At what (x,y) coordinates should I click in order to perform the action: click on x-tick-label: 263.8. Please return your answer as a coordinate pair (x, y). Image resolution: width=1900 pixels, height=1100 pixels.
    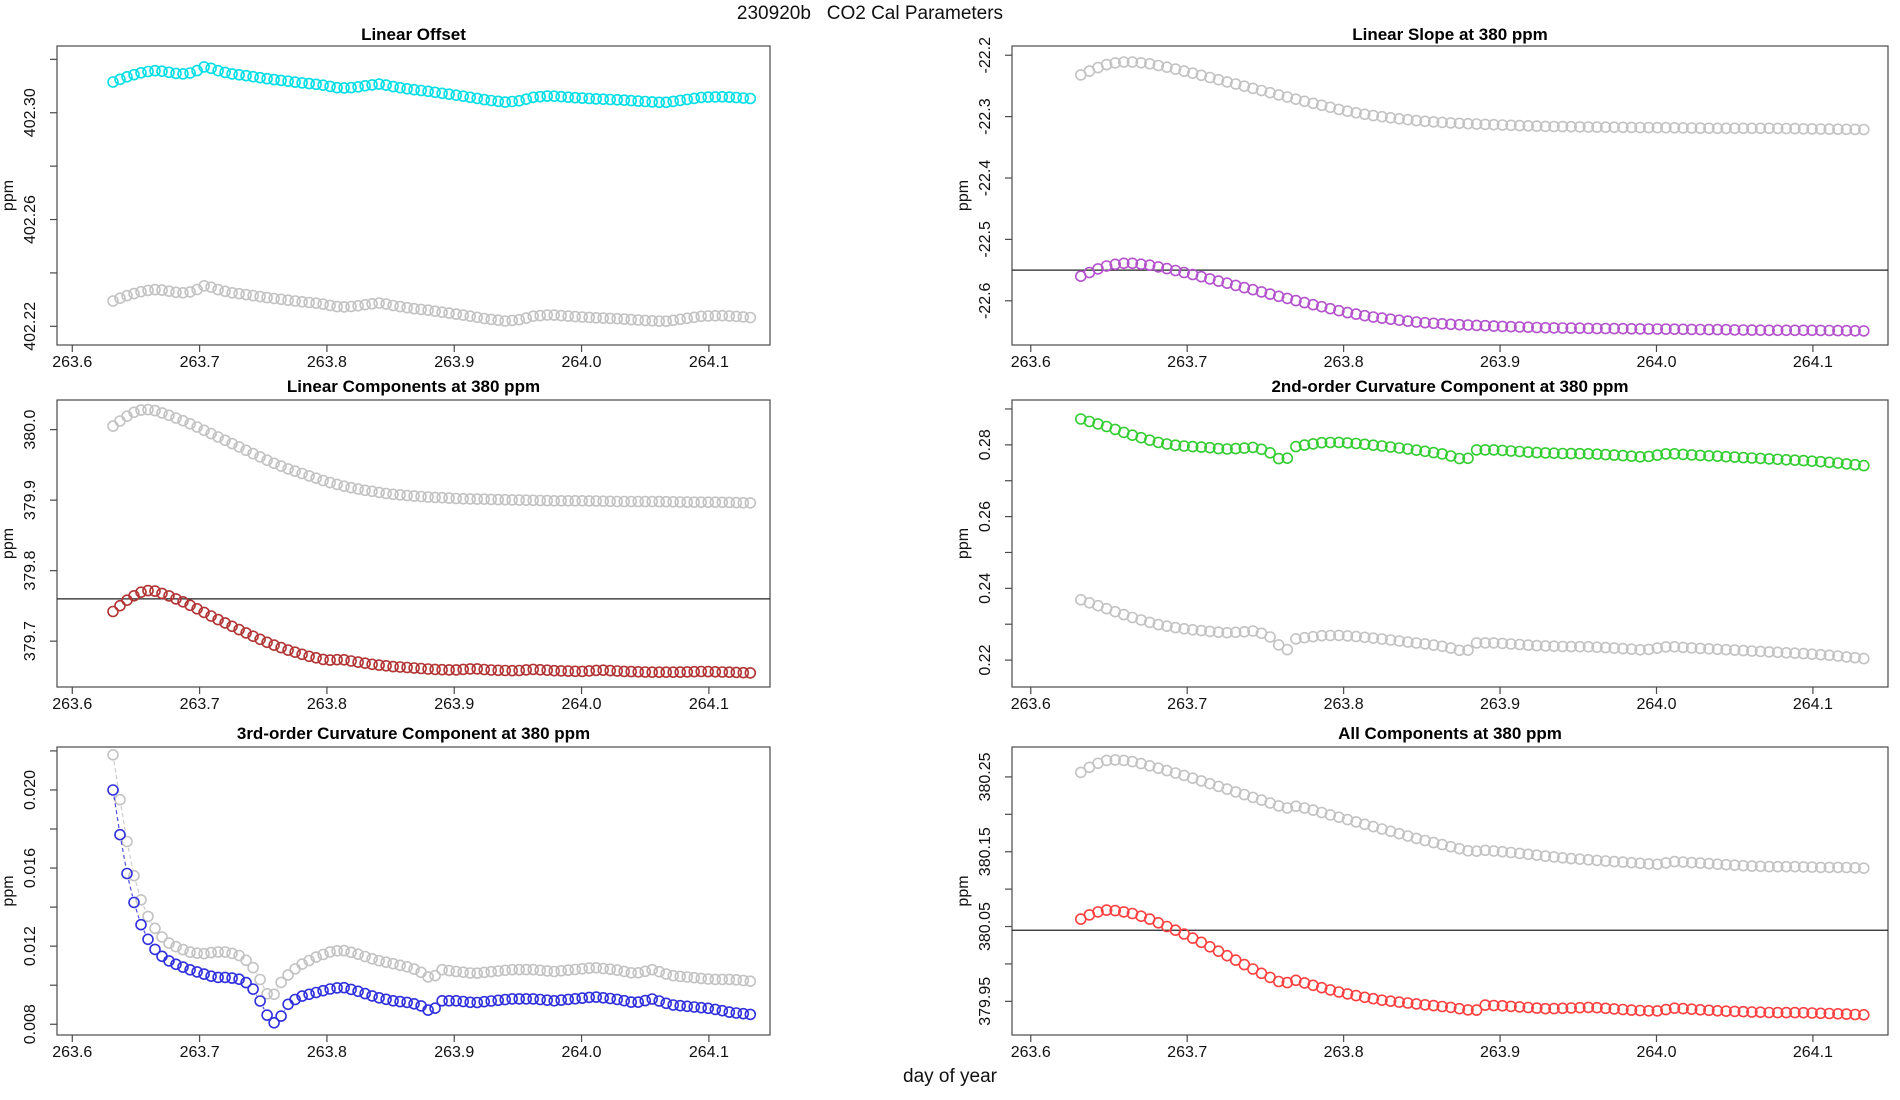
    Looking at the image, I should click on (327, 362).